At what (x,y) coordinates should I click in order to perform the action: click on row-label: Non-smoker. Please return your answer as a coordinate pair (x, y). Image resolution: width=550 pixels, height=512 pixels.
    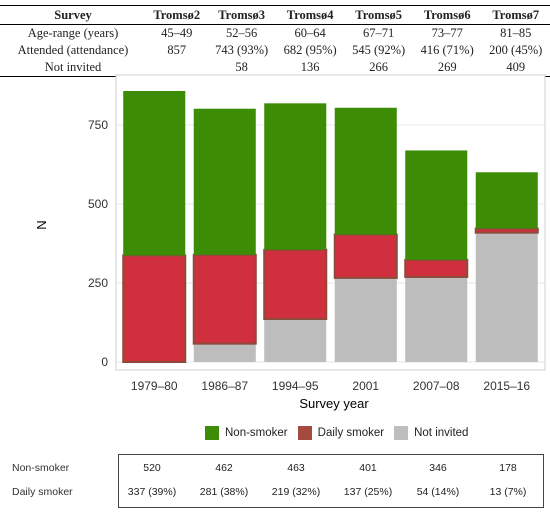
    Looking at the image, I should click on (41, 468).